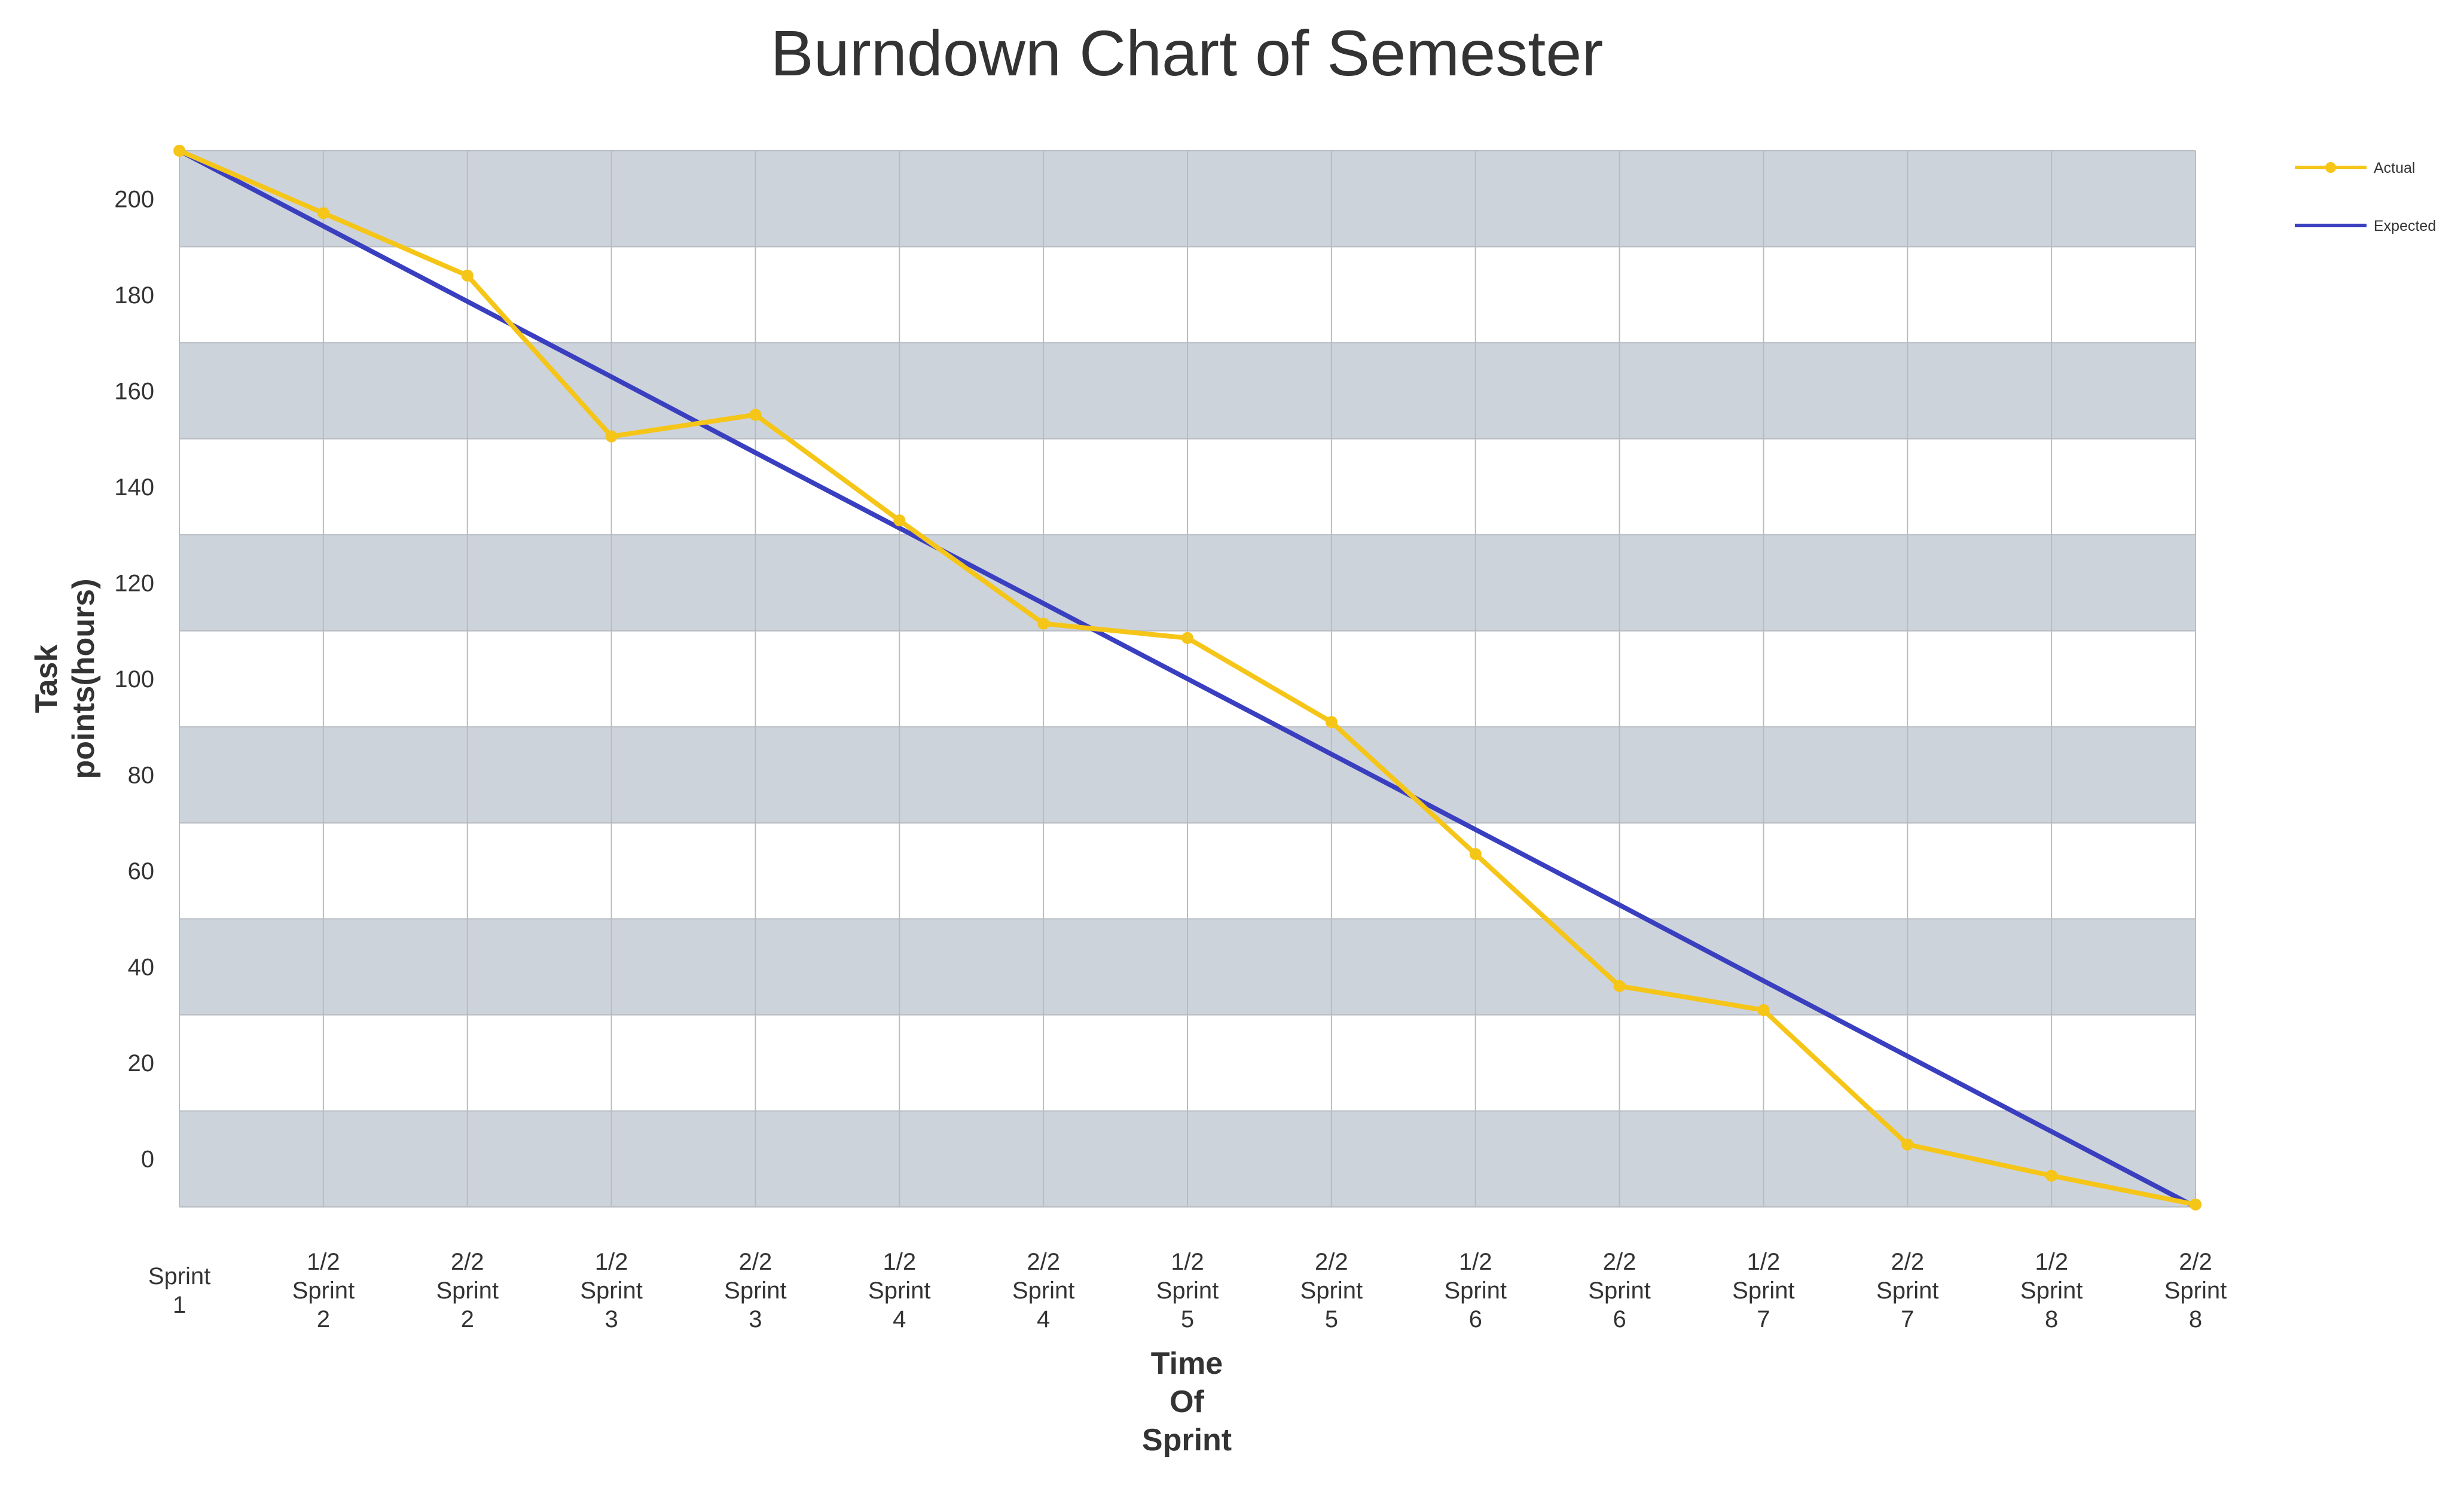 Image resolution: width=2464 pixels, height=1494 pixels. I want to click on y-tick-label: 120, so click(134, 583).